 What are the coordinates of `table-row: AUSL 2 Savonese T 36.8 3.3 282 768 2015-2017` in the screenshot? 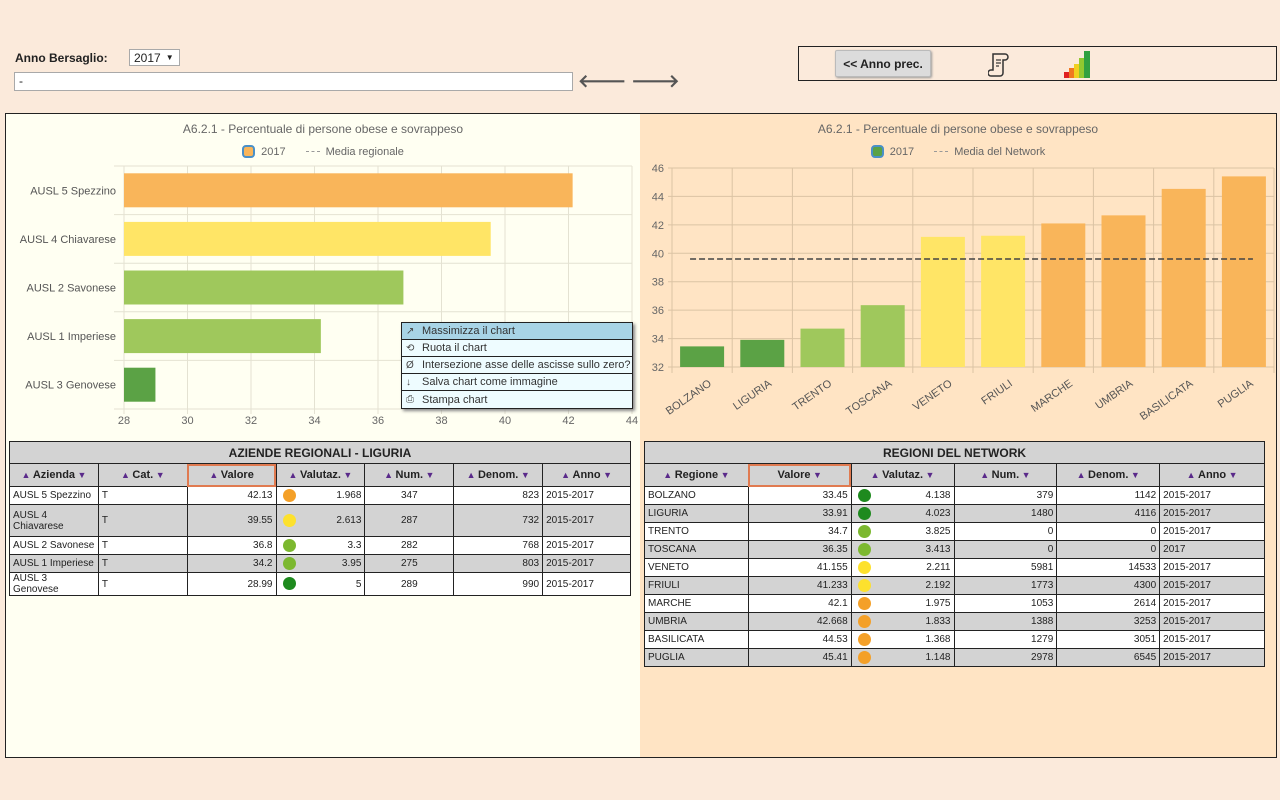 It's located at (320, 545).